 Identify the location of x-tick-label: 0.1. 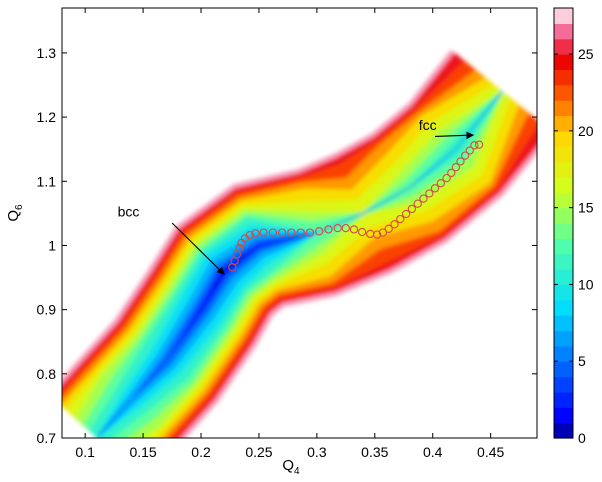
(85, 452).